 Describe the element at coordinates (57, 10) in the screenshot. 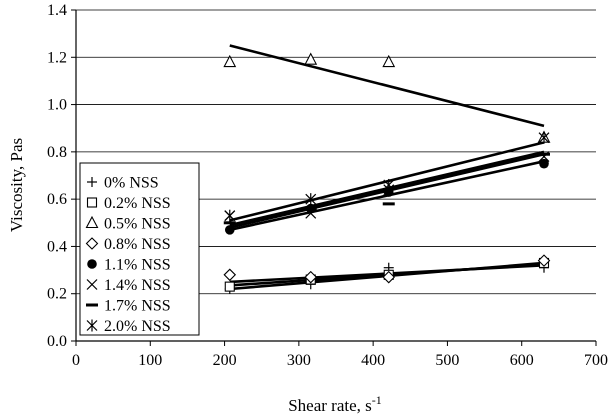

I see `y-tick-label: 1.4` at that location.